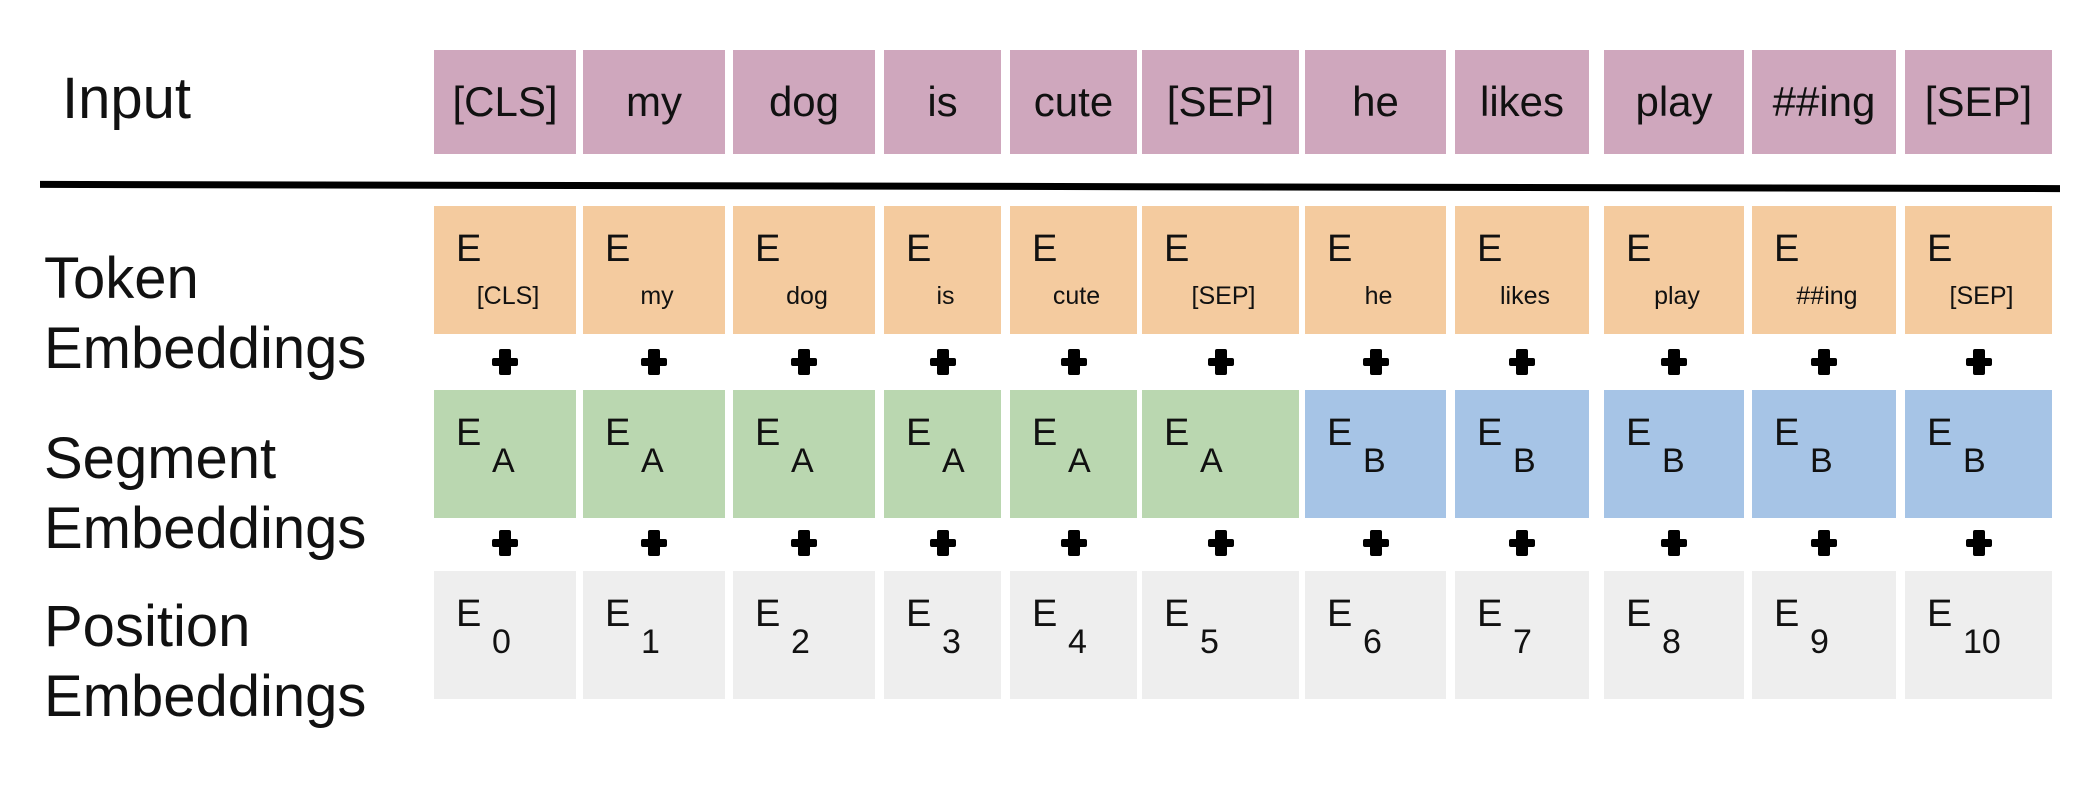  Describe the element at coordinates (800, 642) in the screenshot. I see `position-subscript: 2` at that location.